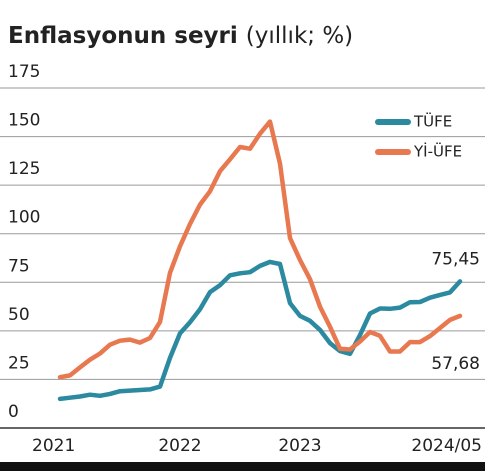 The image size is (485, 471). What do you see at coordinates (24, 121) in the screenshot?
I see `y-tick-label: 150` at bounding box center [24, 121].